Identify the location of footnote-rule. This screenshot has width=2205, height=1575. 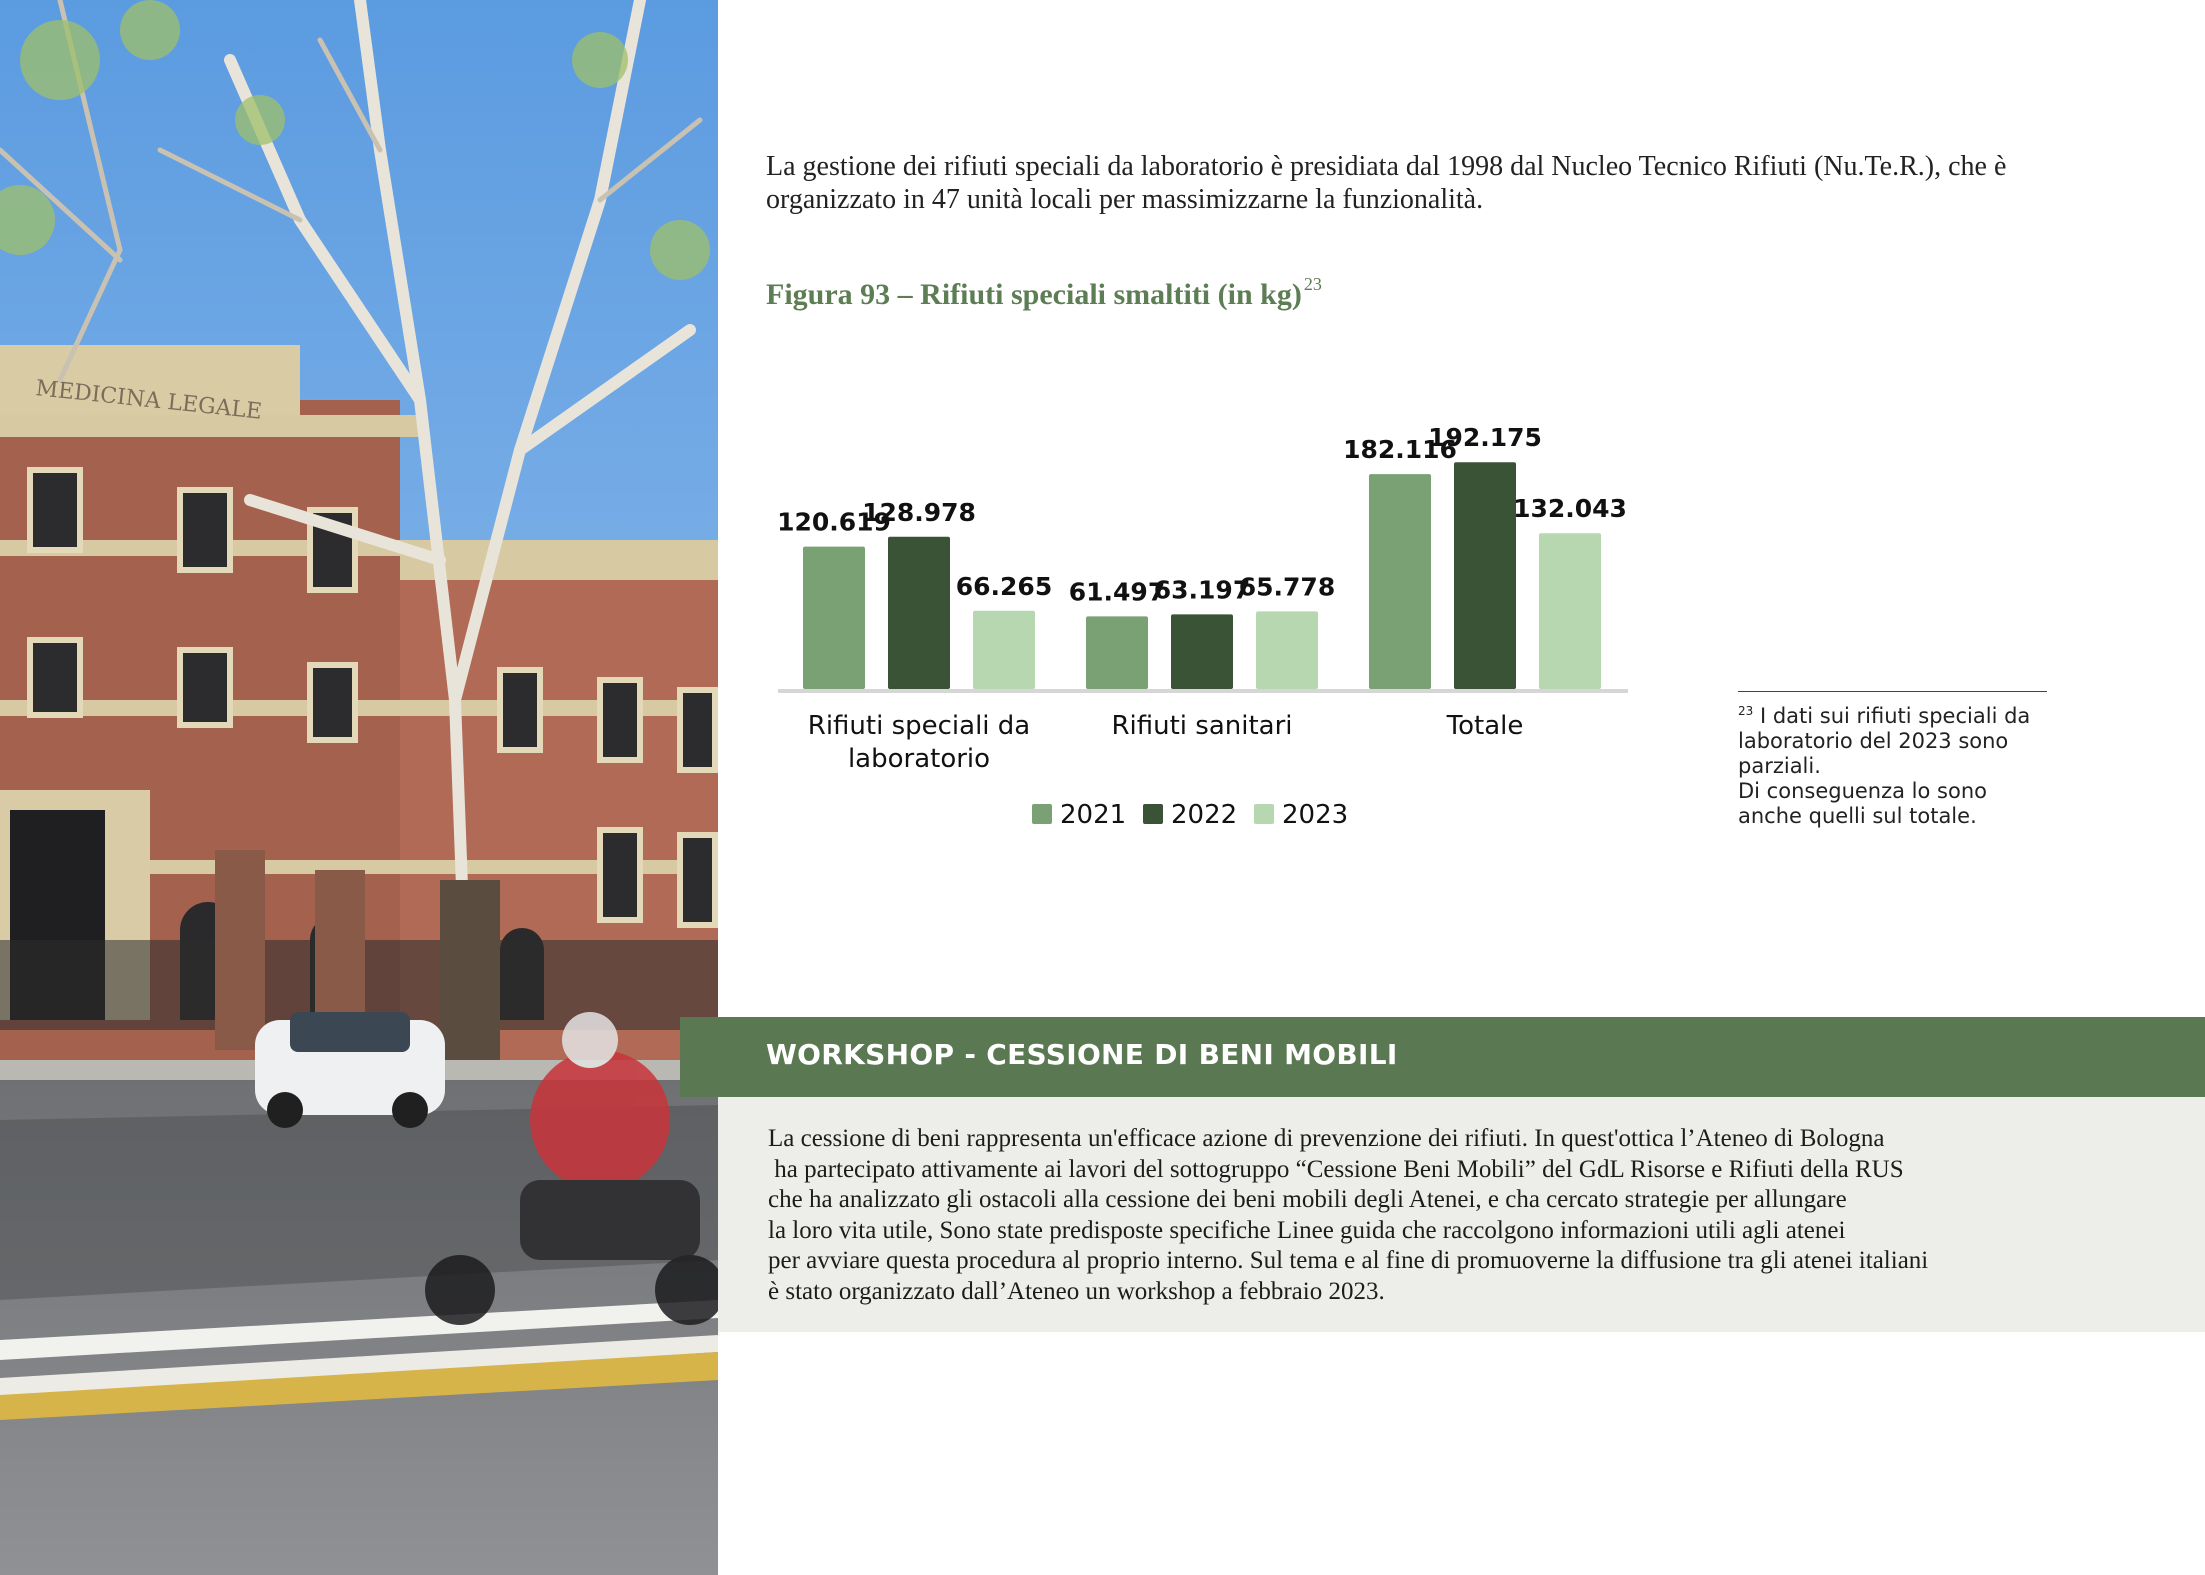
(1892, 691).